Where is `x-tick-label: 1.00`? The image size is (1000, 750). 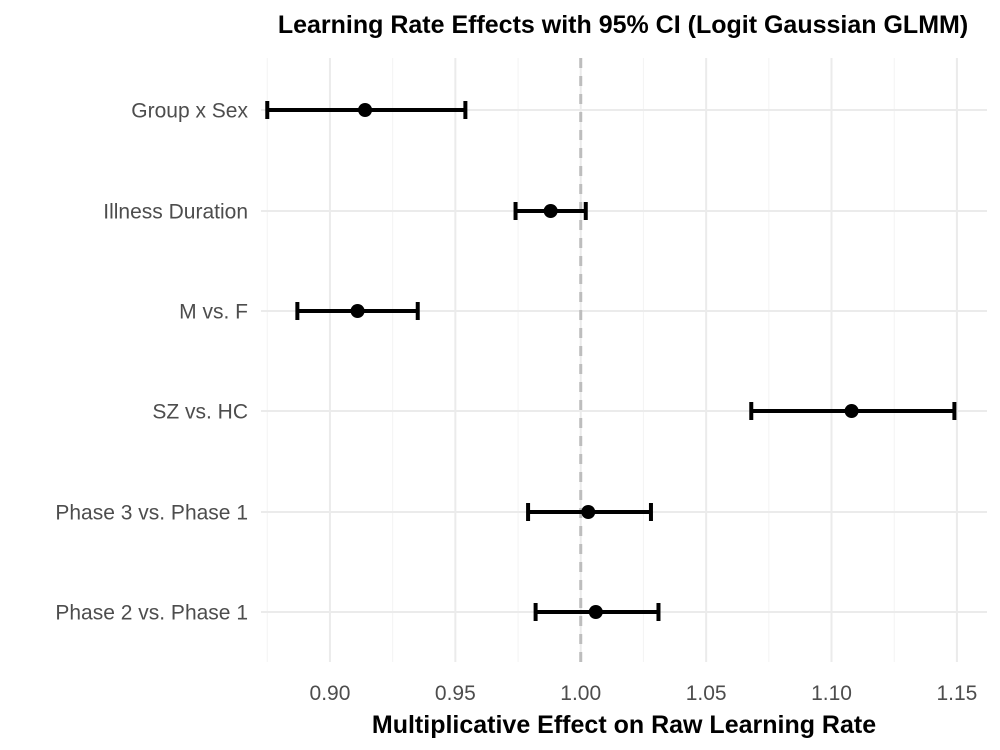 x-tick-label: 1.00 is located at coordinates (580, 693).